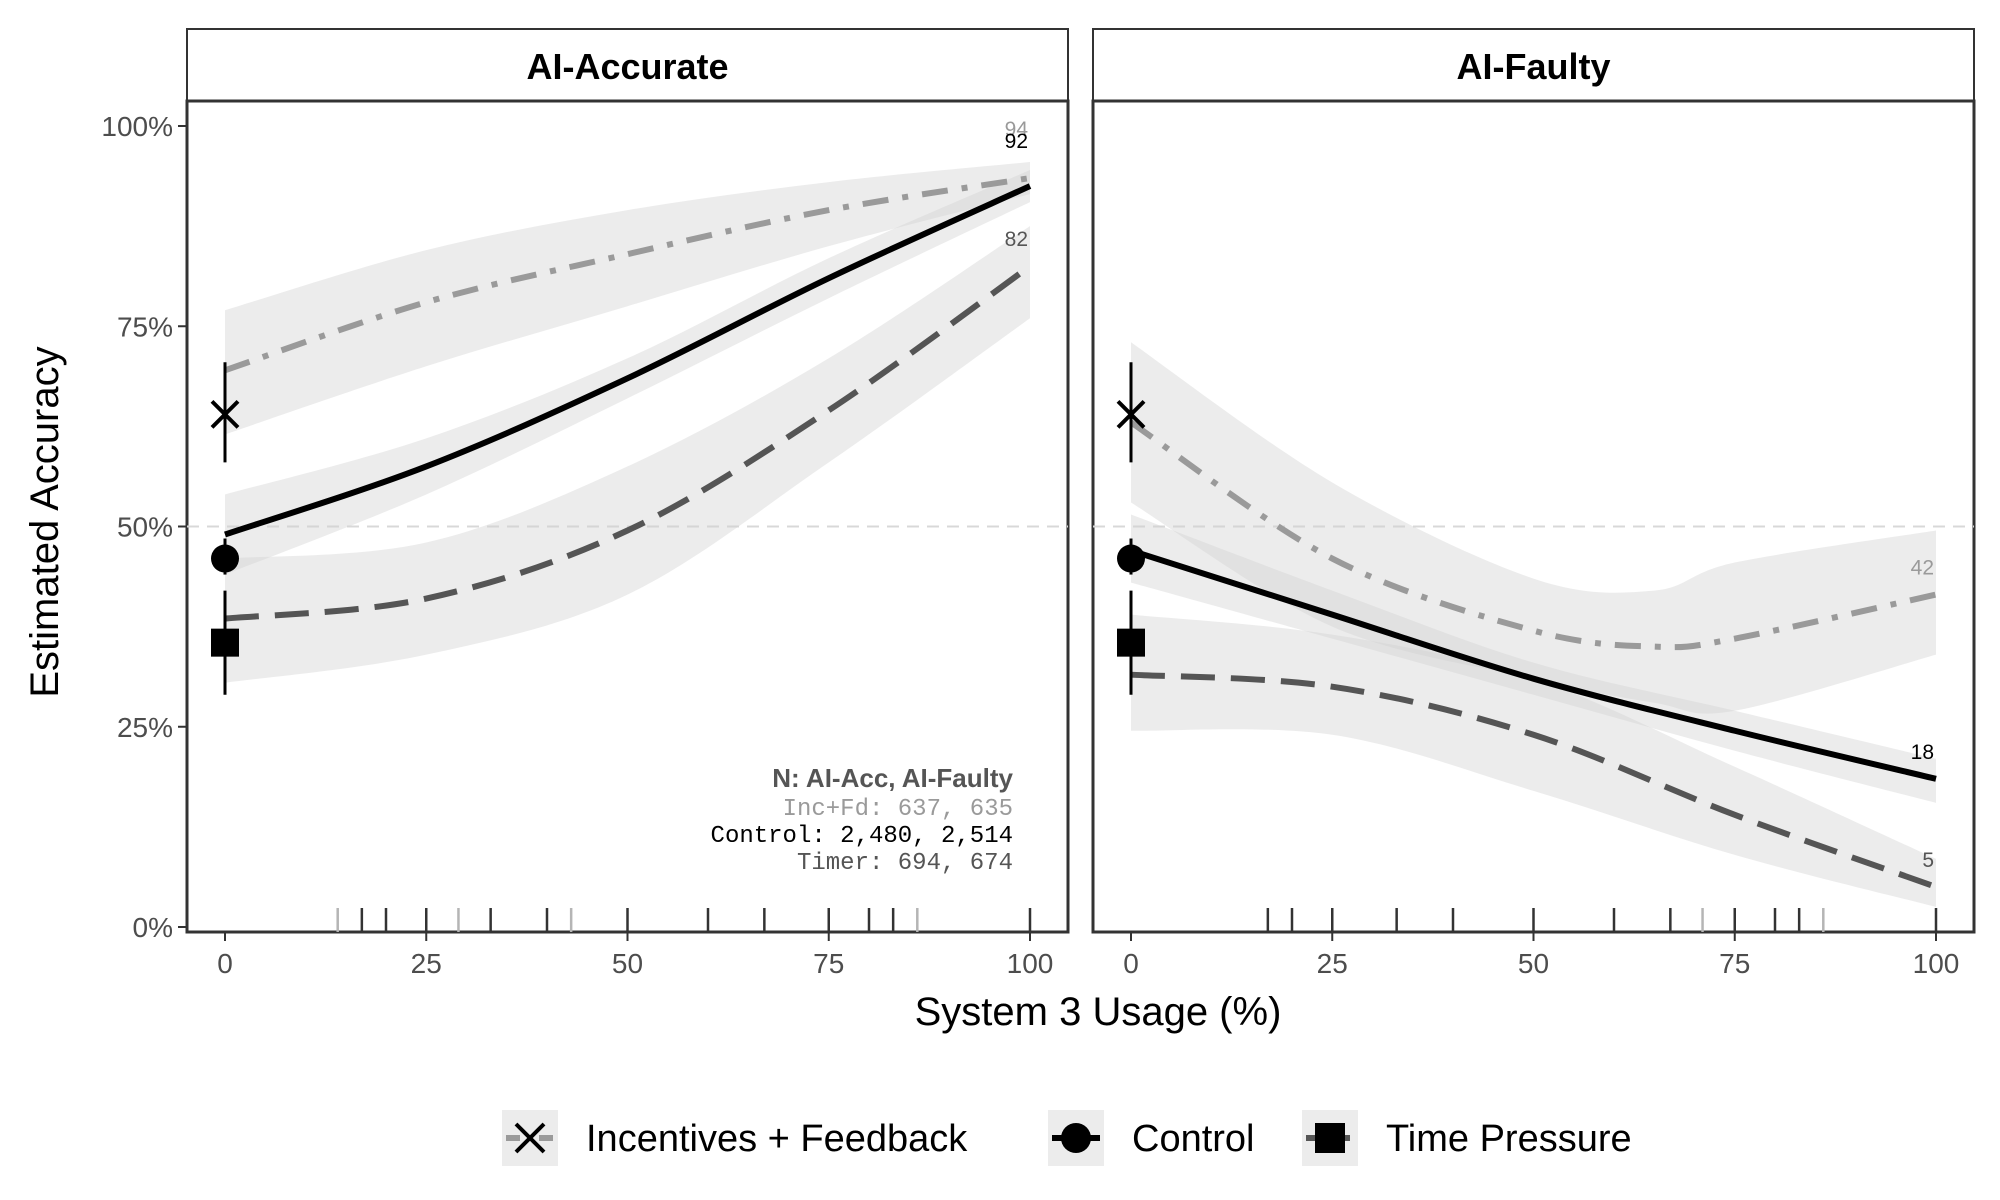 This screenshot has height=1200, width=2000. I want to click on n-table-row-timer: Timer: 694, 674, so click(905, 863).